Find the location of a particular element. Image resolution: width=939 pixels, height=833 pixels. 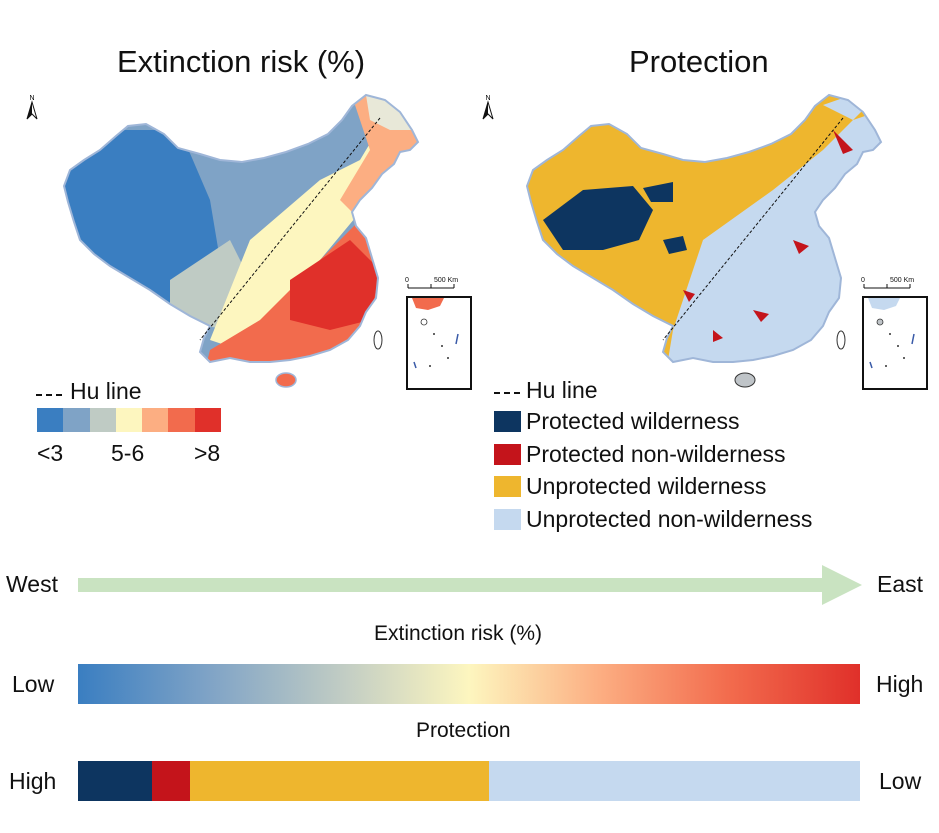

legend-swatch-protected-non-wilderness is located at coordinates (507, 454).